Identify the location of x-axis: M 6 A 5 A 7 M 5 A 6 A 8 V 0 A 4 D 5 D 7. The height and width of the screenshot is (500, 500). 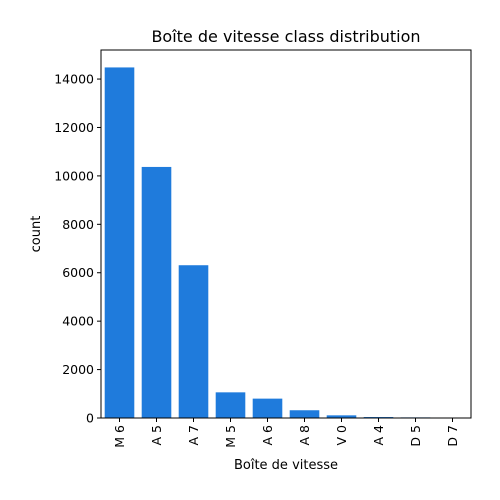
(286, 433).